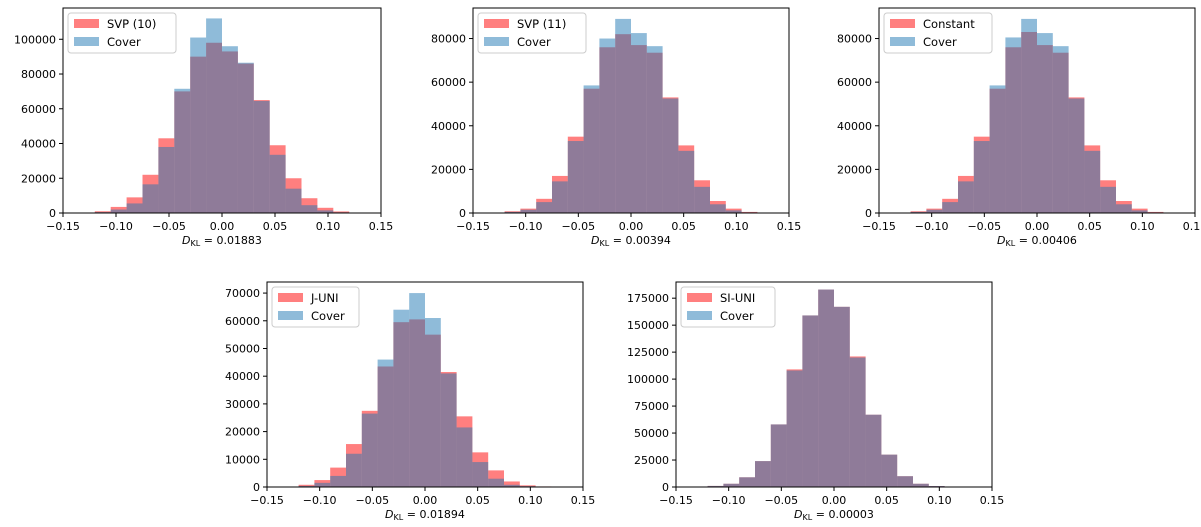 This screenshot has width=1201, height=527. What do you see at coordinates (242, 348) in the screenshot?
I see `y-tick-label: 50000` at bounding box center [242, 348].